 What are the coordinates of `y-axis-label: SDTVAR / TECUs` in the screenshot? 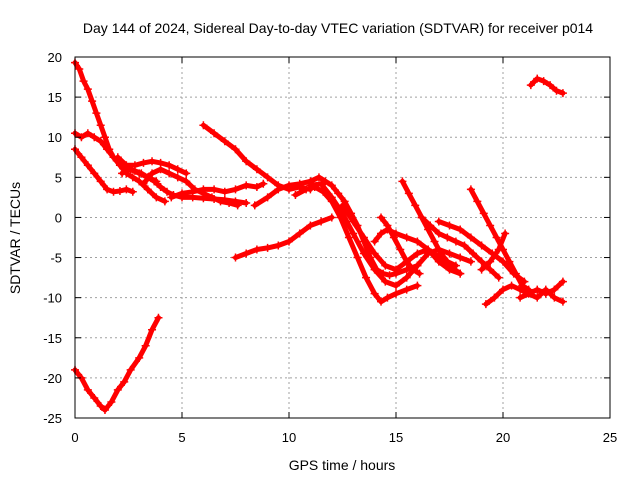 It's located at (15, 238).